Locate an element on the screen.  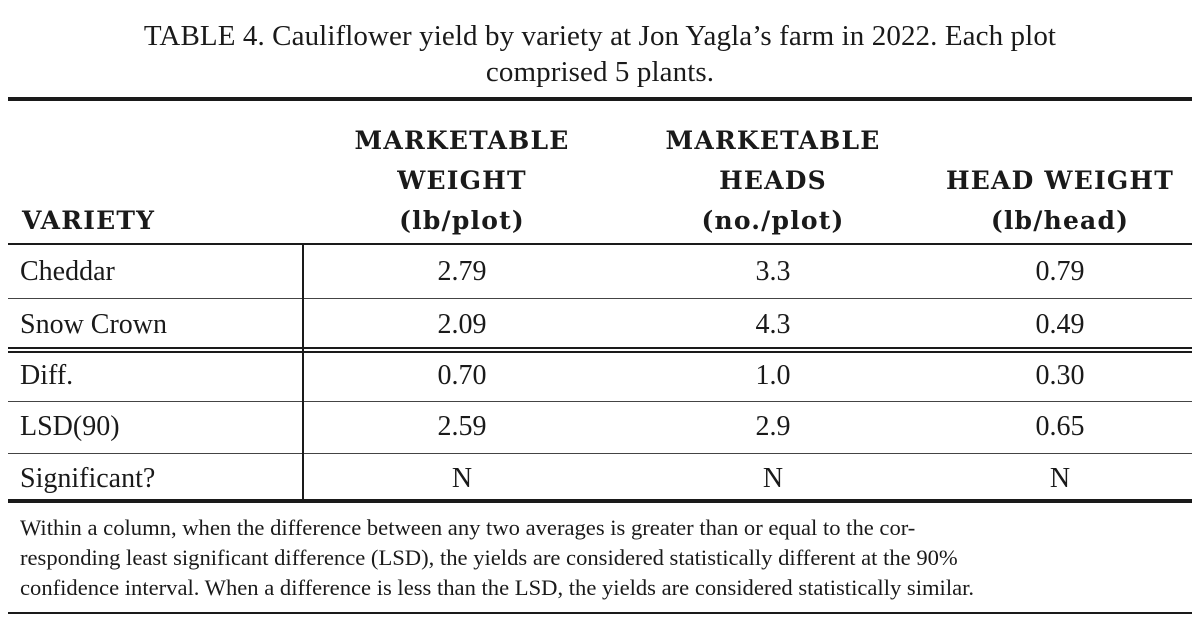
table-bottom-rule is located at coordinates (600, 501).